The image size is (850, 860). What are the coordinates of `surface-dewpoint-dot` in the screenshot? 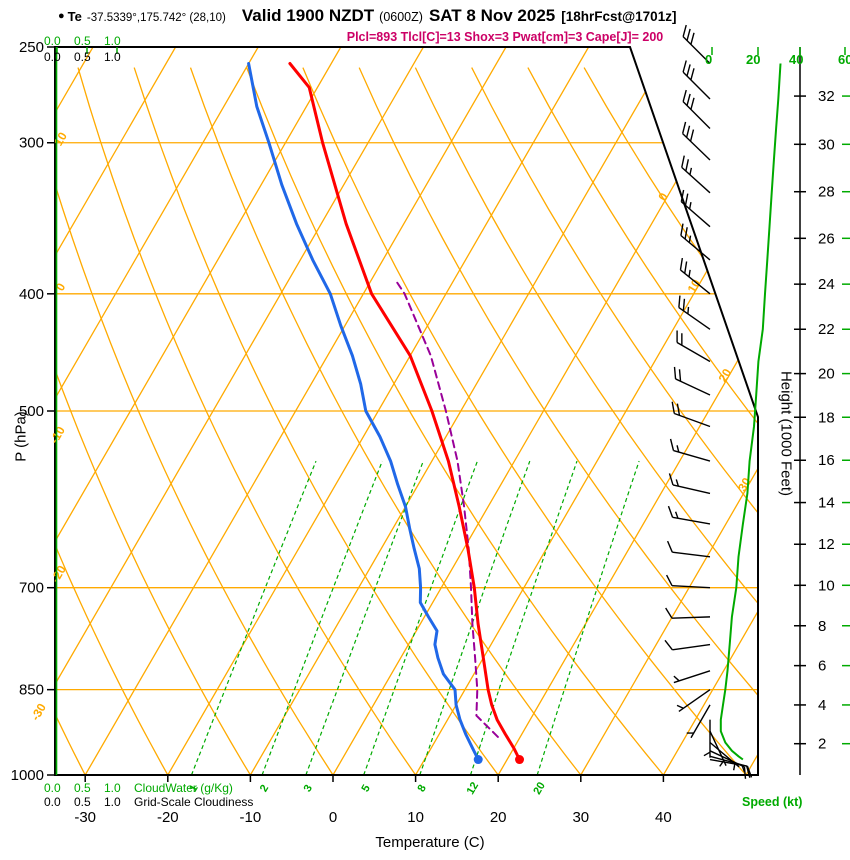 It's located at (478, 760).